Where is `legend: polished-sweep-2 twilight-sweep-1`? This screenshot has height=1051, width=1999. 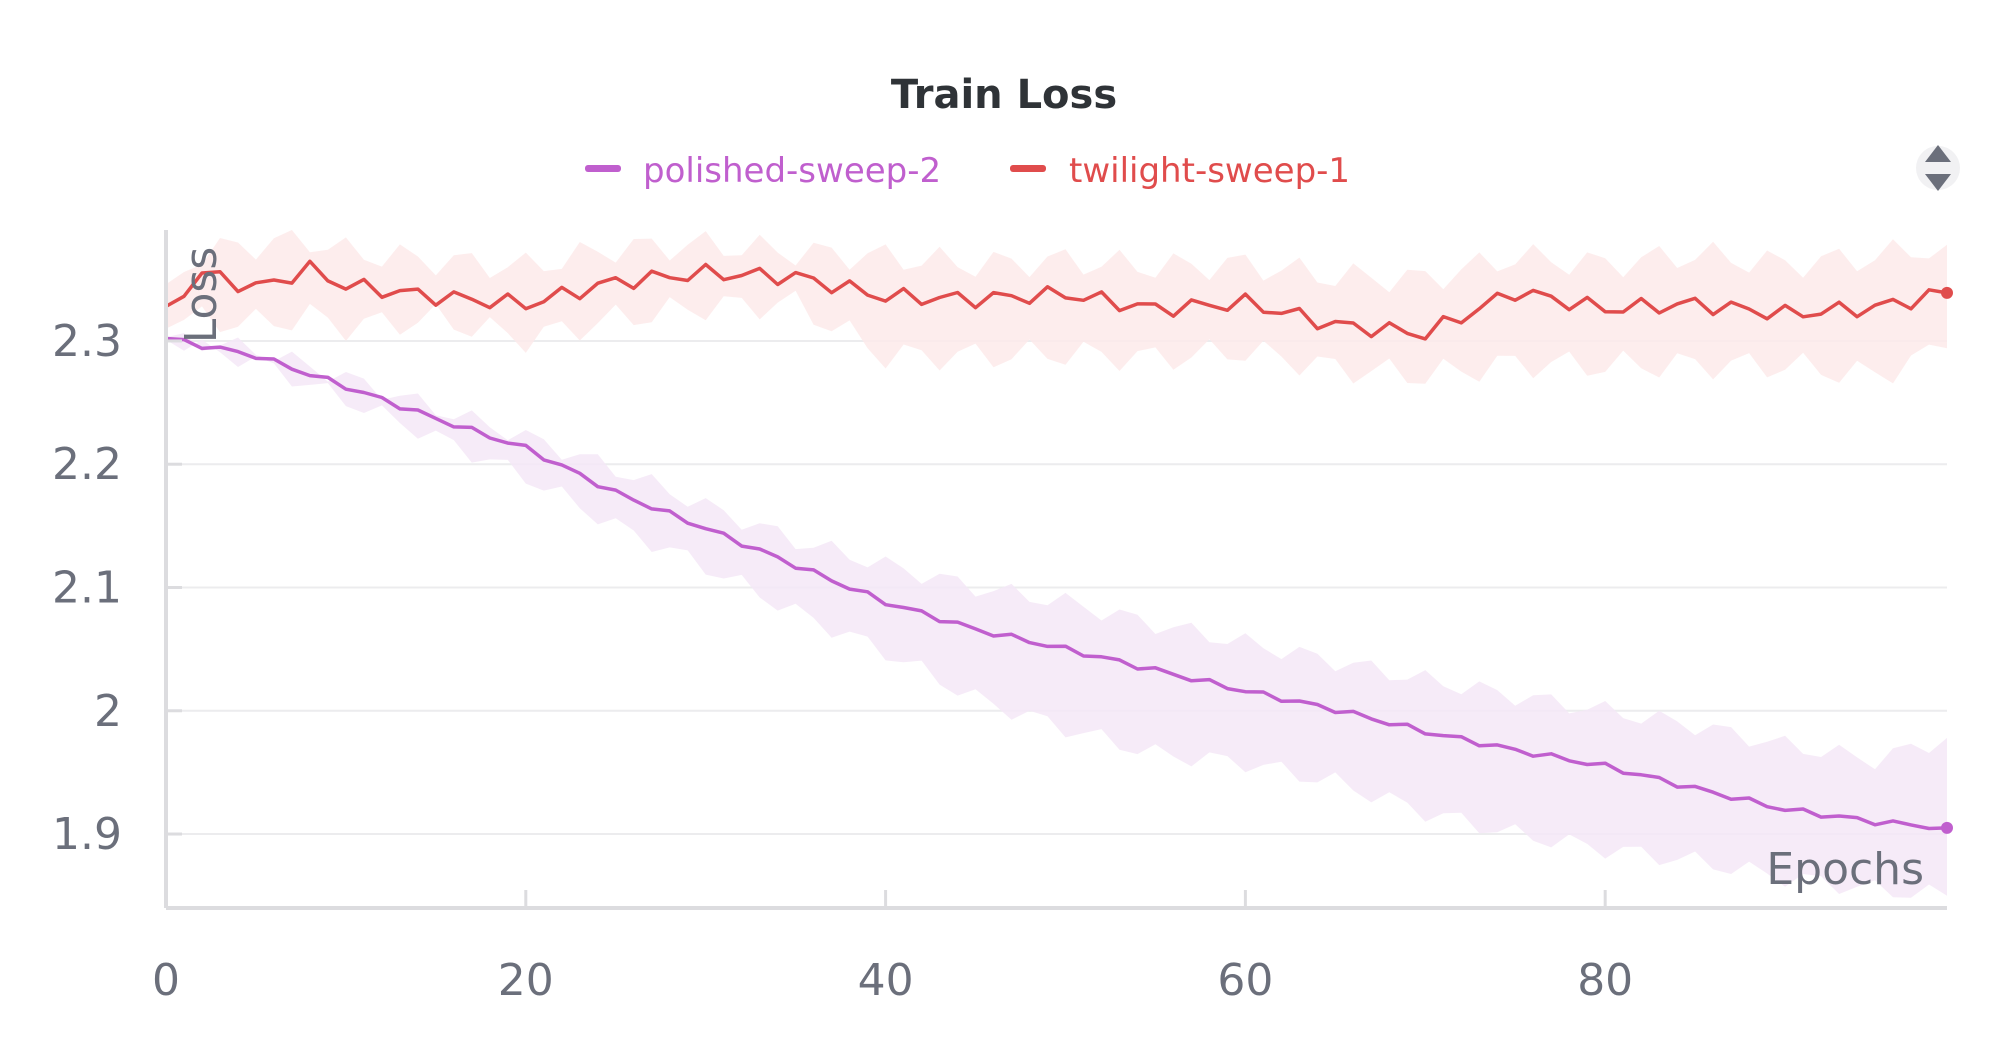
legend: polished-sweep-2 twilight-sweep-1 is located at coordinates (967, 171).